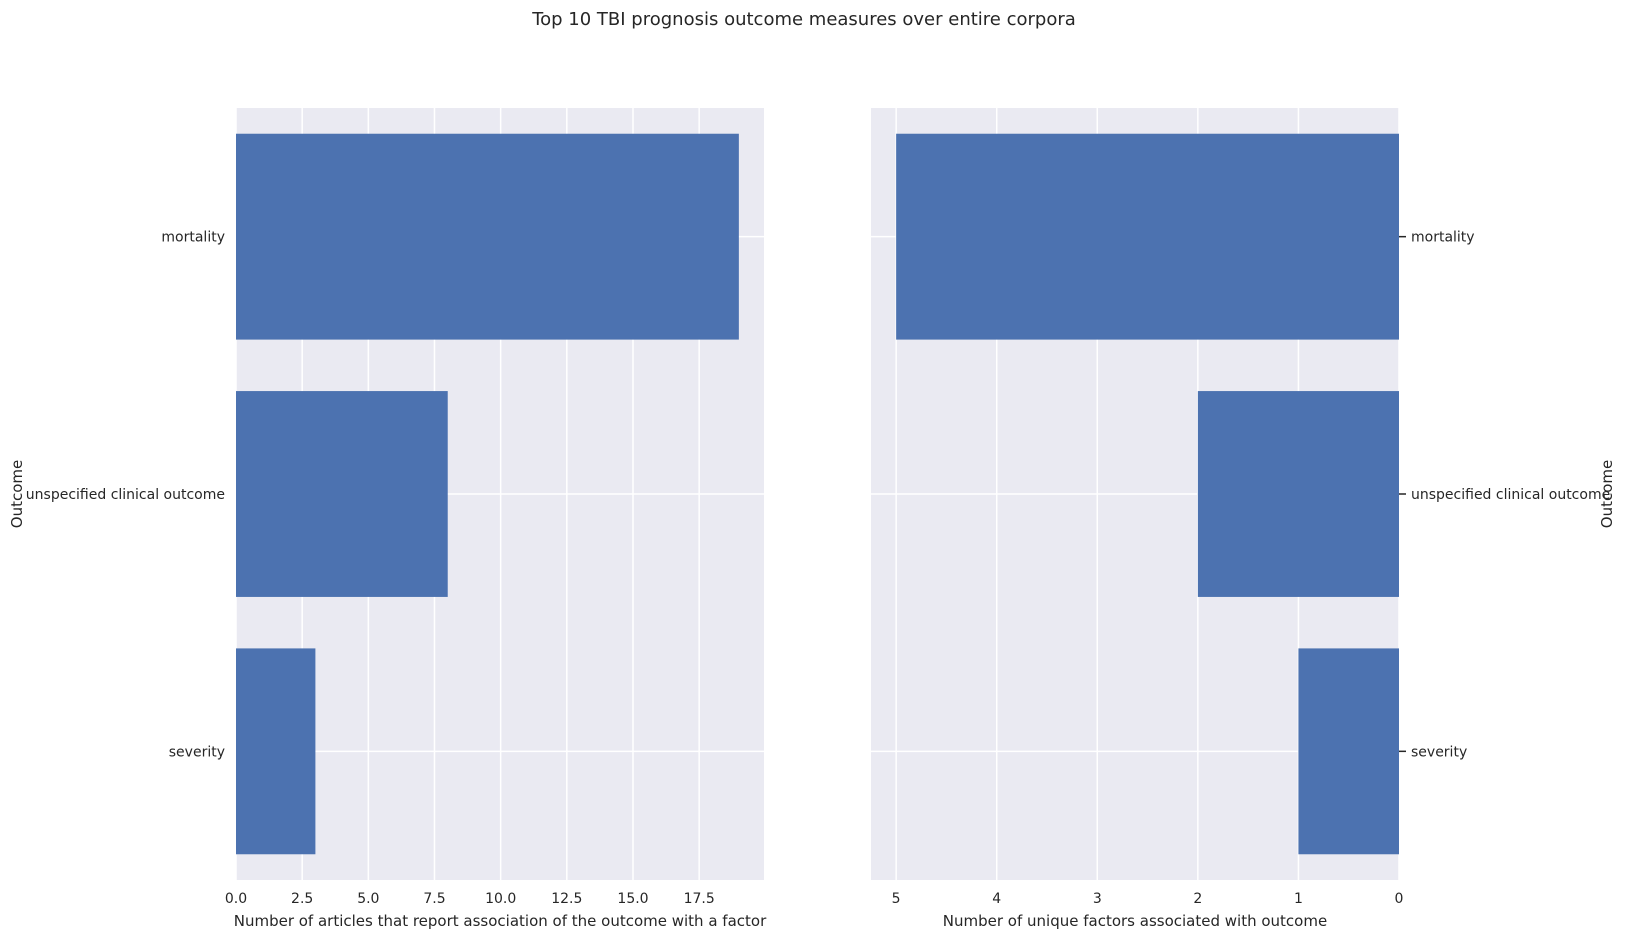  Describe the element at coordinates (17, 494) in the screenshot. I see `left-y-axis-label: Outcome` at that location.